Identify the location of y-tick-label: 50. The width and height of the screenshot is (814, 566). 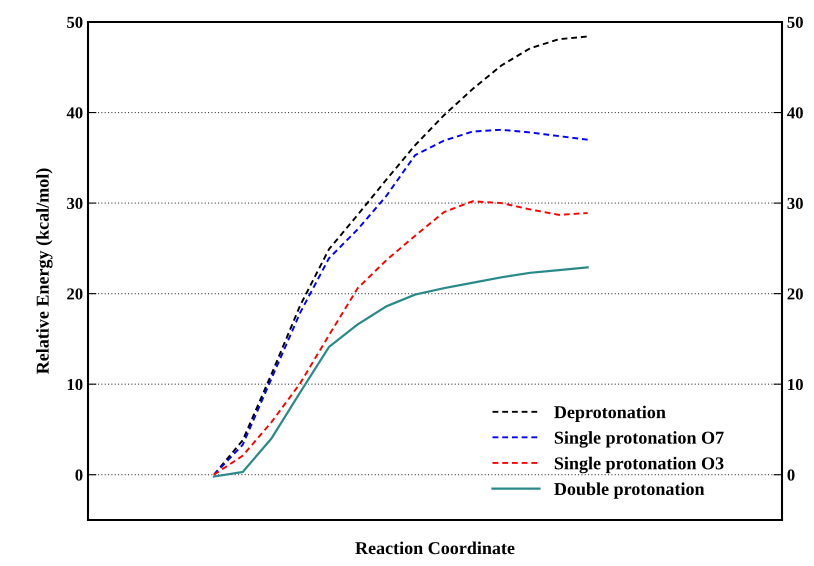
(75, 22).